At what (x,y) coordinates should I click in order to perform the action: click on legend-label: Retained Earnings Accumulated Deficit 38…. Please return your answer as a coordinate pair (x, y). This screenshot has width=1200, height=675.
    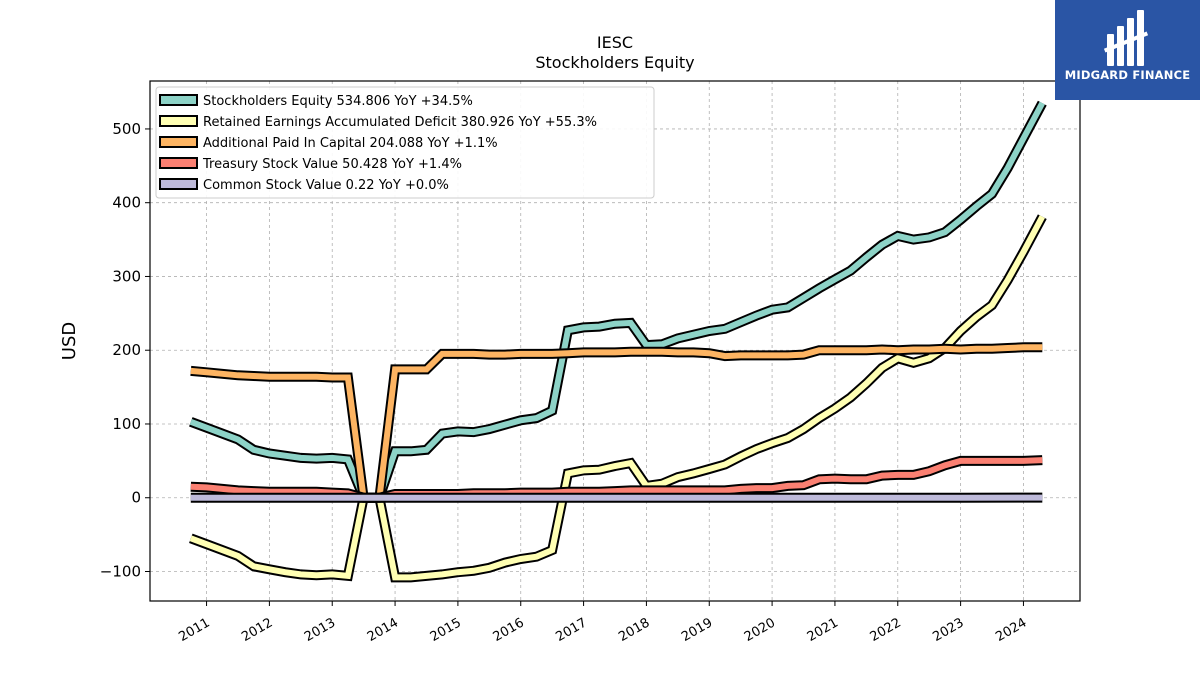
    Looking at the image, I should click on (400, 122).